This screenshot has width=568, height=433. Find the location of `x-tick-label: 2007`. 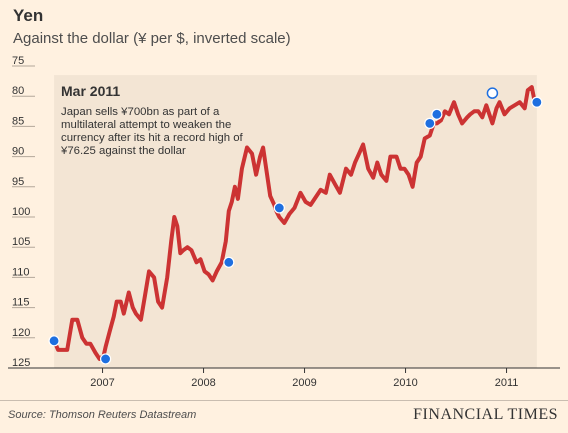

x-tick-label: 2007 is located at coordinates (102, 383).